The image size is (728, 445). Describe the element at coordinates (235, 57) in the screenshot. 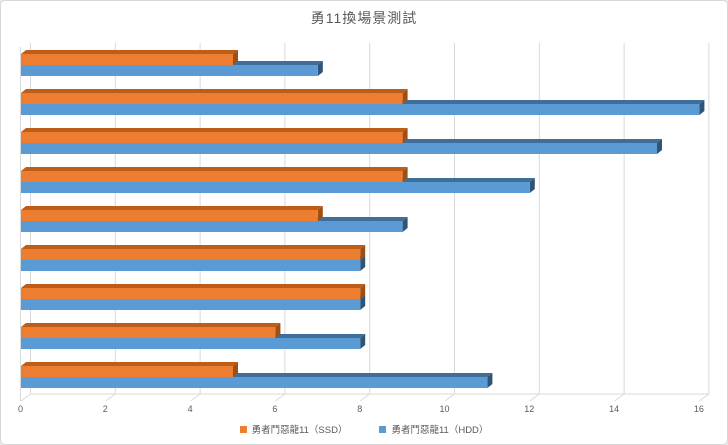

I see `bar-ssd-1-end` at that location.